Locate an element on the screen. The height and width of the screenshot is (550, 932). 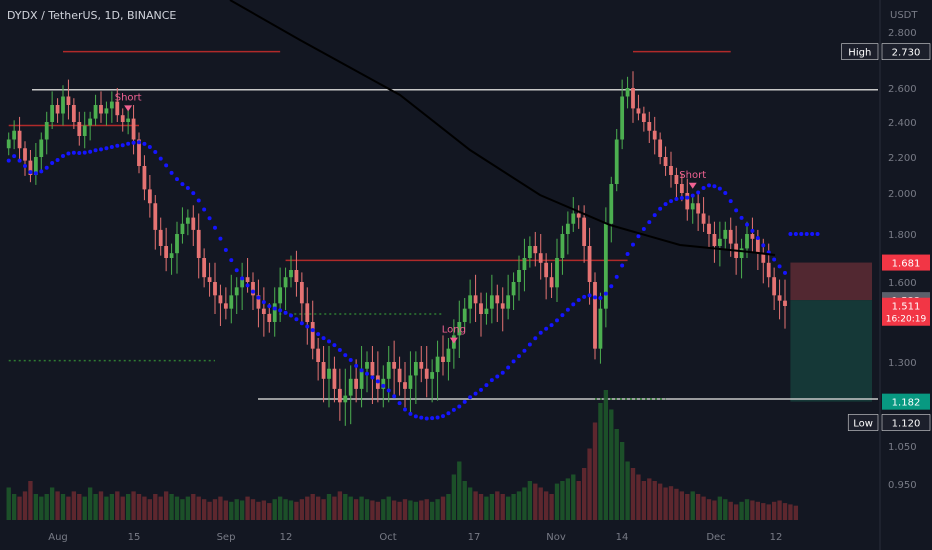
time-tick-label: 12 is located at coordinates (776, 537).